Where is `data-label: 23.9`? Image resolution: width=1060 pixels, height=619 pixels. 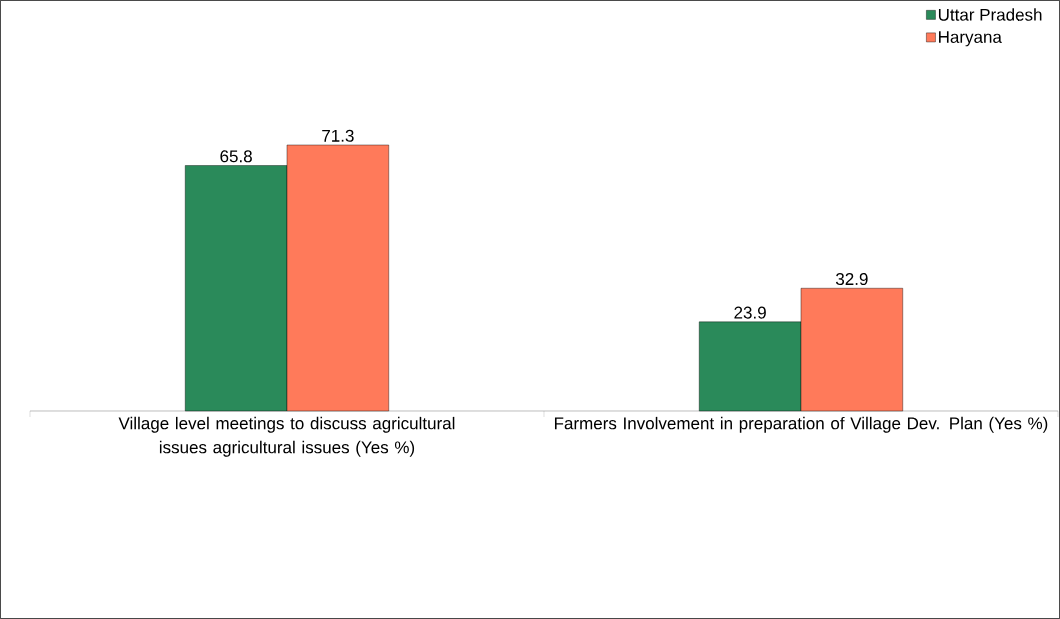
data-label: 23.9 is located at coordinates (750, 312).